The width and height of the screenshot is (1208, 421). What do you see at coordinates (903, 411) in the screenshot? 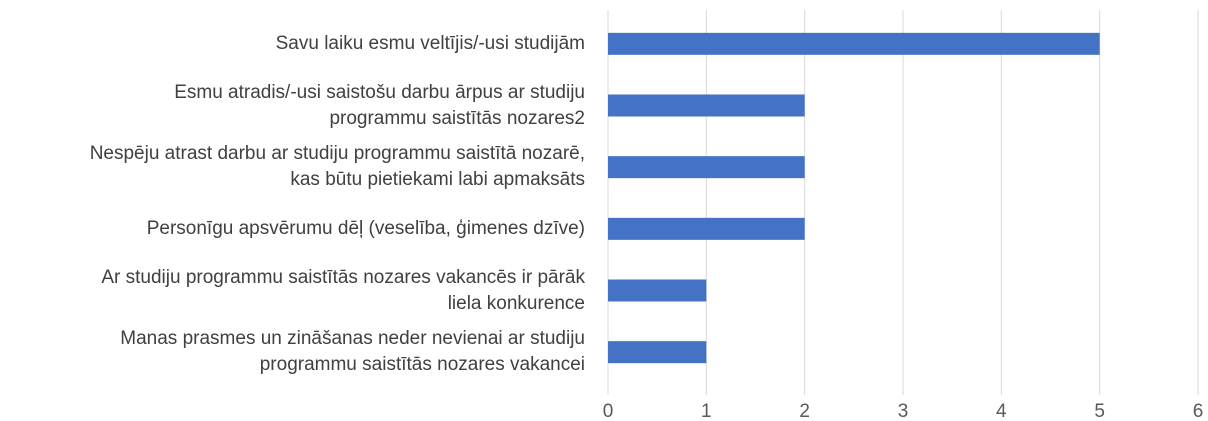
I see `x-tick-label: 3` at bounding box center [903, 411].